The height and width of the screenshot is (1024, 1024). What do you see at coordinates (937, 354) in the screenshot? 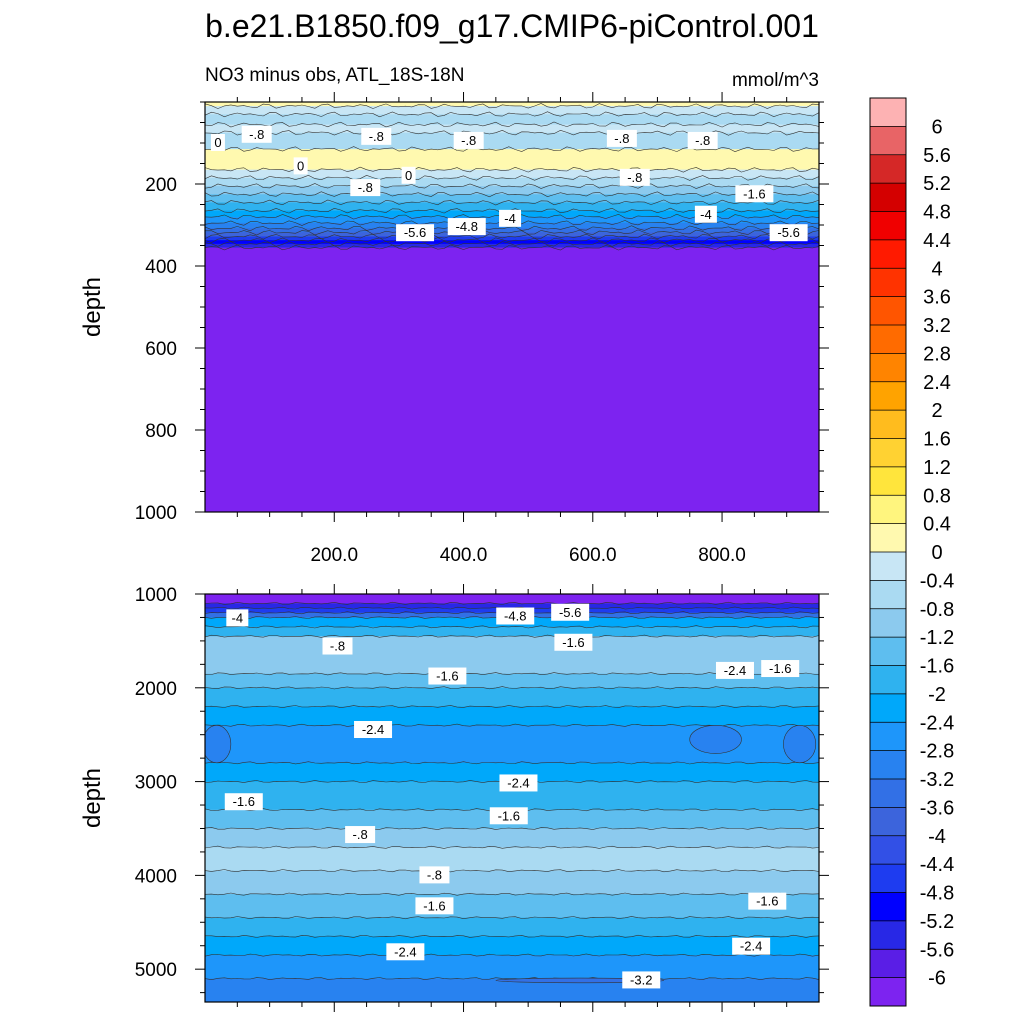
I see `colorbar-label: 2.8` at bounding box center [937, 354].